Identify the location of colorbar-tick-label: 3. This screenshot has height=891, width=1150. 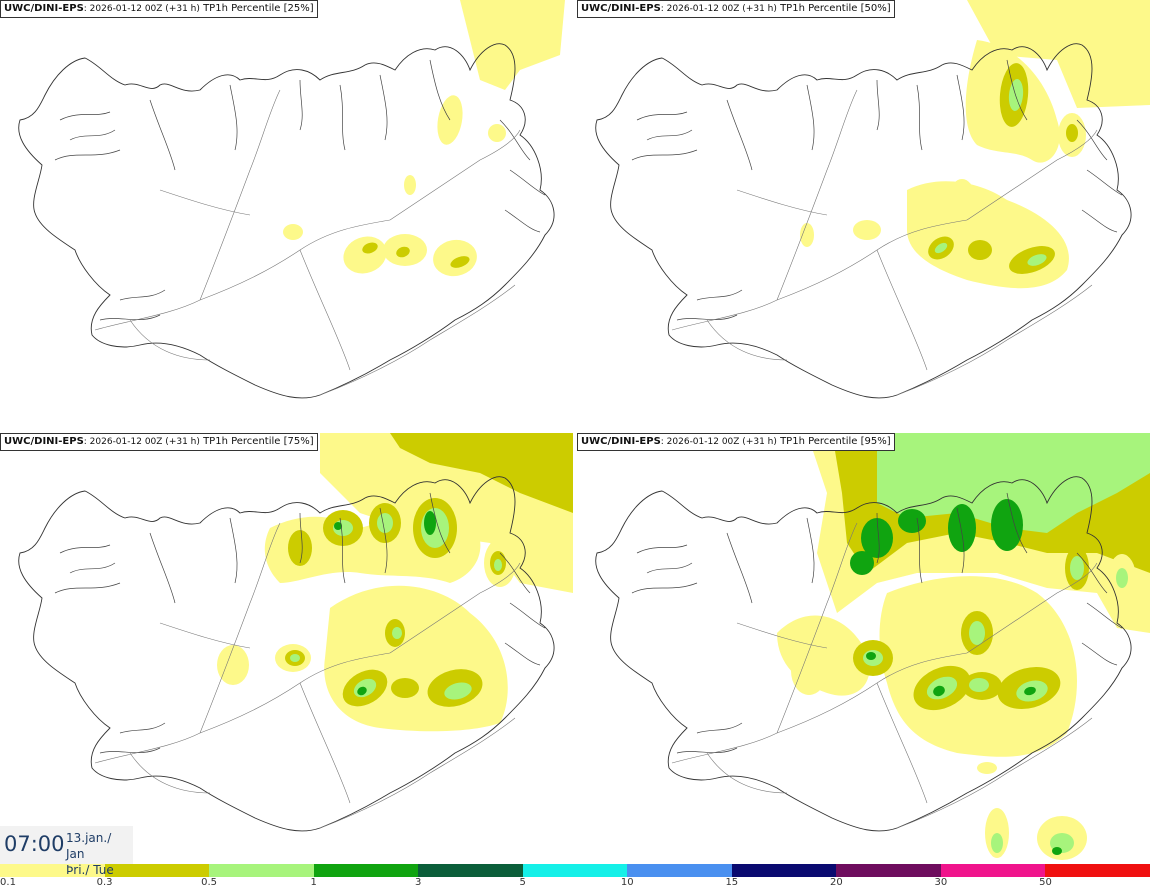
(418, 882).